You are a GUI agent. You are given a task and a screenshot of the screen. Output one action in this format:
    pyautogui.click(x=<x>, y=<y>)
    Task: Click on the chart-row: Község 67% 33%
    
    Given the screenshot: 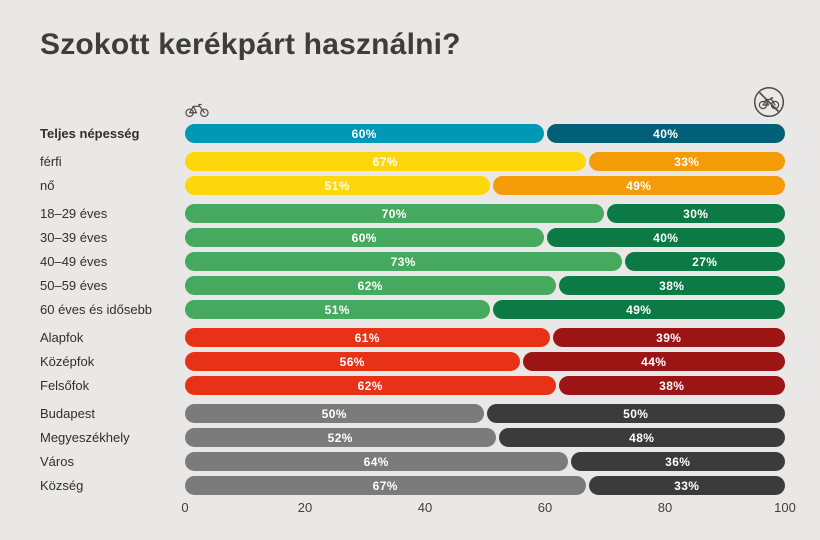 What is the action you would take?
    pyautogui.click(x=412, y=485)
    